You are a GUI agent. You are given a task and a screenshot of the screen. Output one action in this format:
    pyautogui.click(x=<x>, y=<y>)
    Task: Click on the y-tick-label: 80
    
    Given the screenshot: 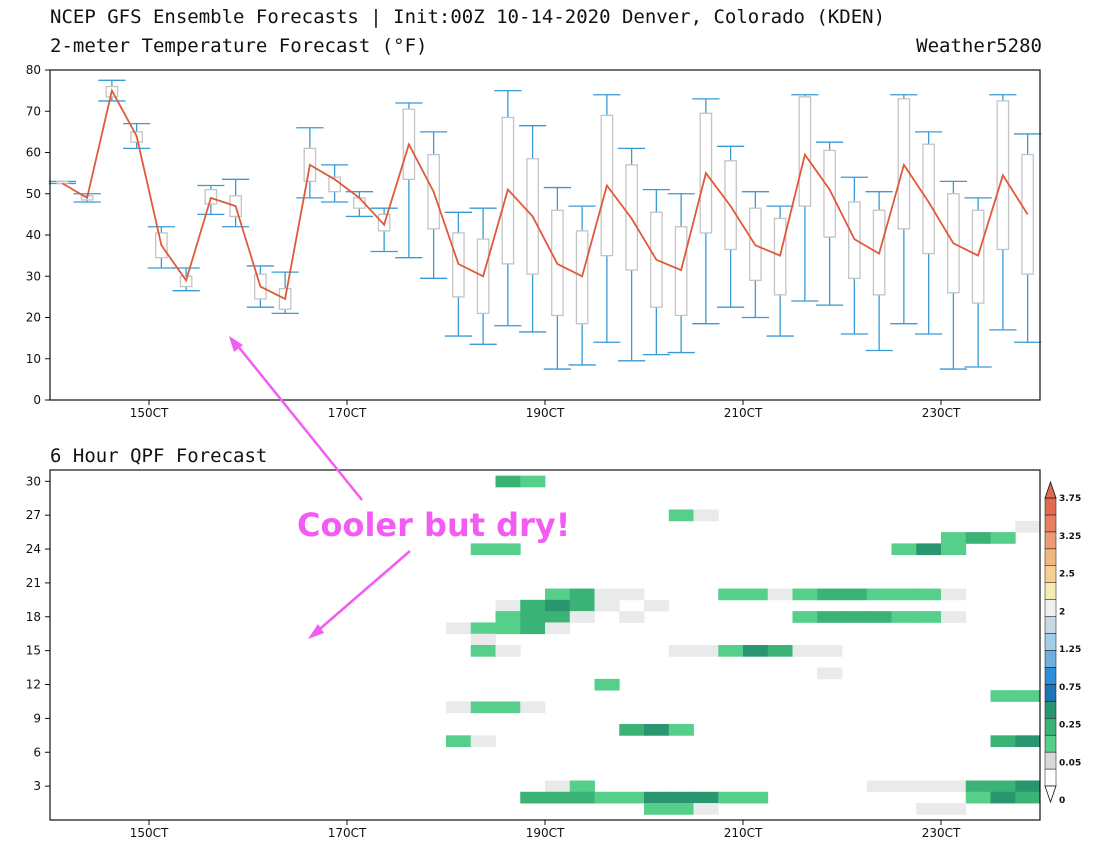 What is the action you would take?
    pyautogui.click(x=33, y=70)
    